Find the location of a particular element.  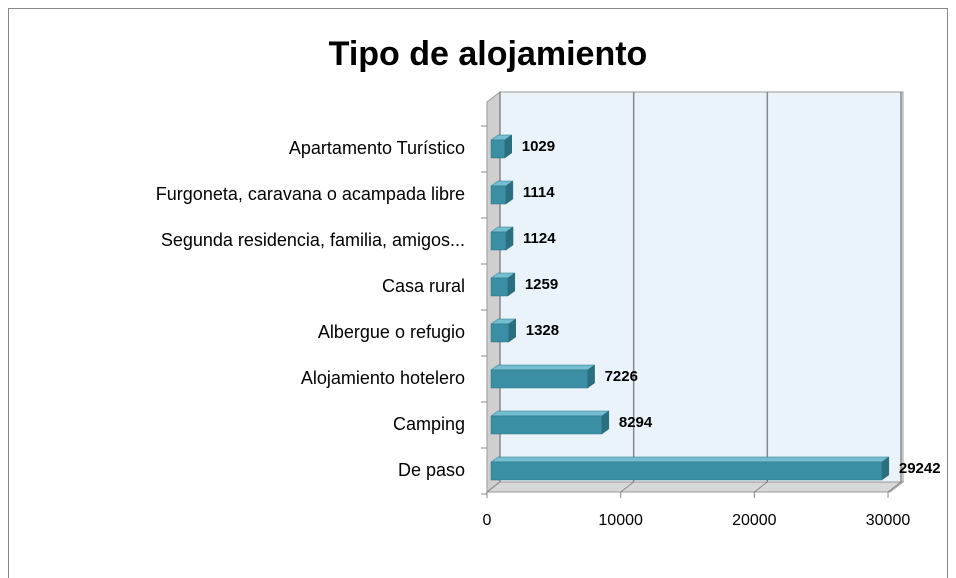

y-tick-label: Albergue o refugio is located at coordinates (391, 332).